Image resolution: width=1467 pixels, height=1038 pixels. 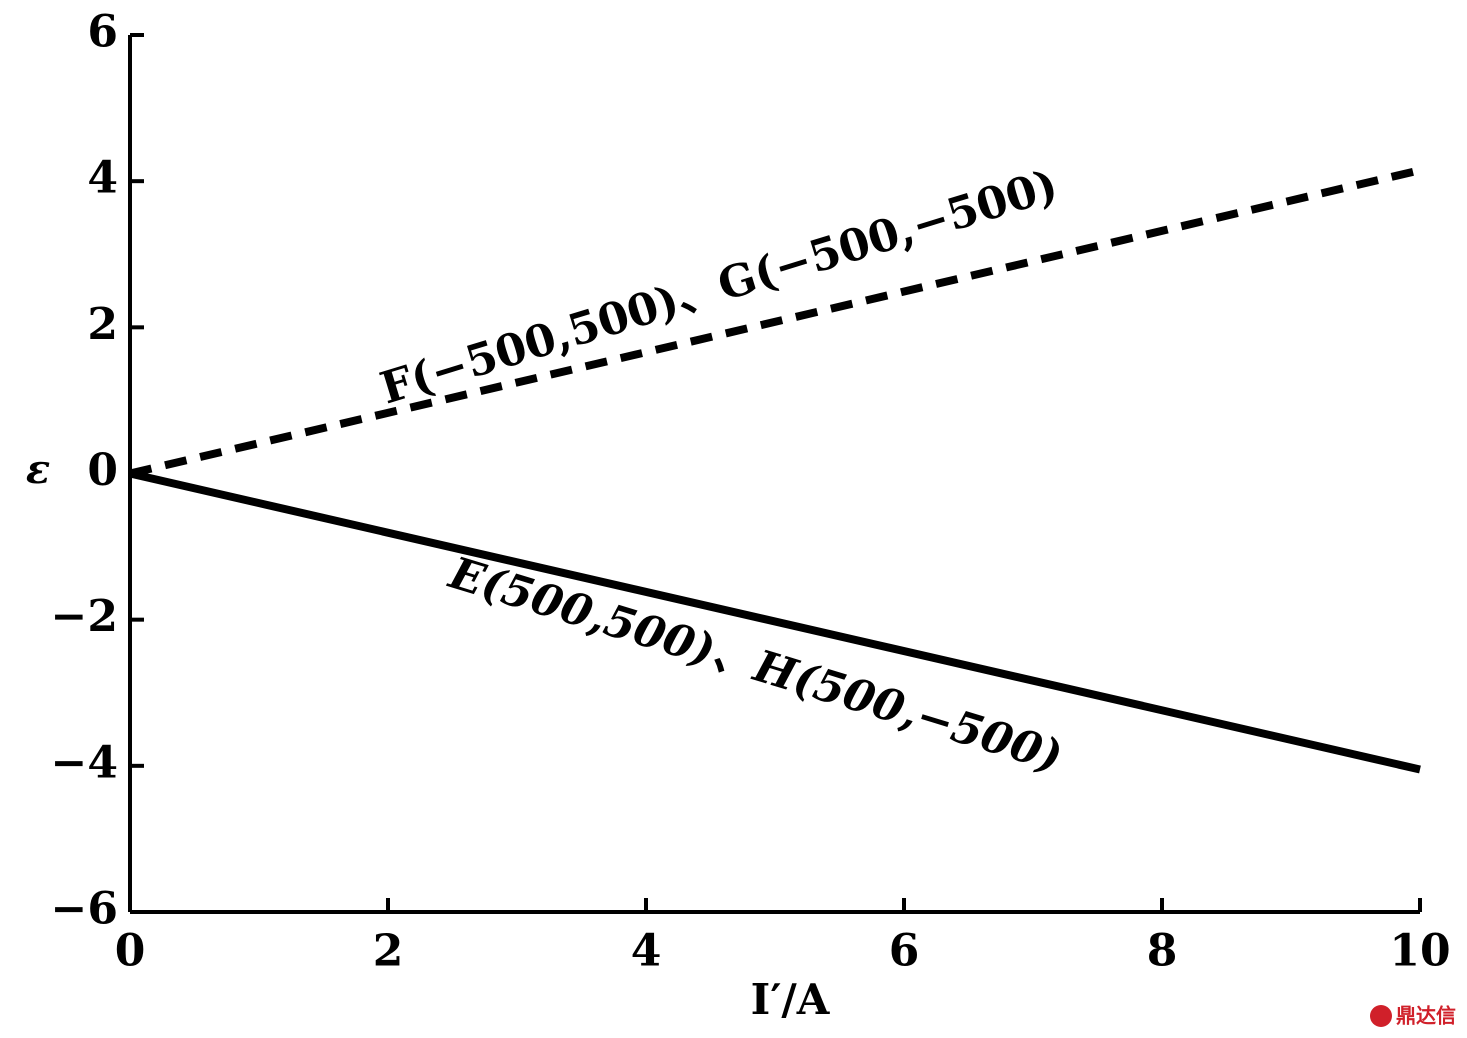 I want to click on y-tick-label: 2, so click(x=102, y=324).